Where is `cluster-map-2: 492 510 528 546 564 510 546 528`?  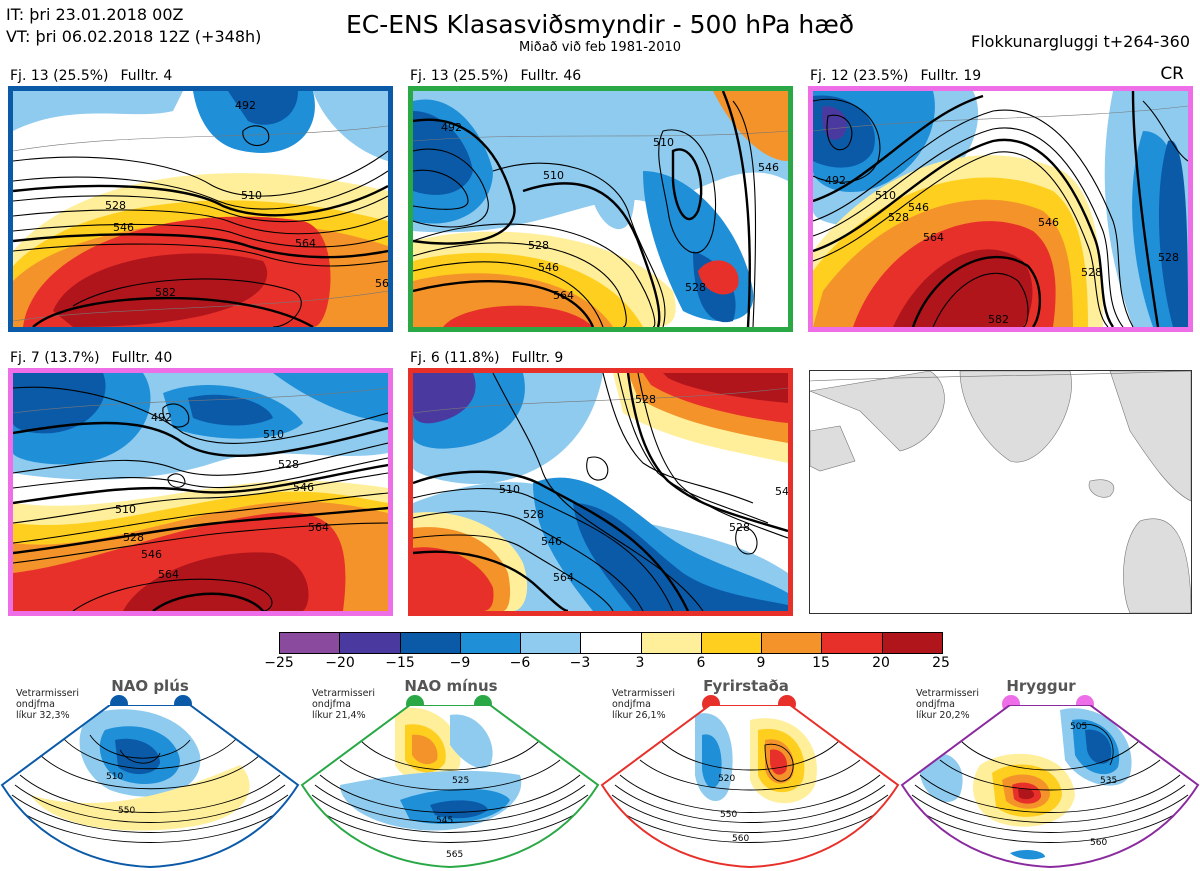
cluster-map-2: 492 510 528 546 564 510 546 528 is located at coordinates (600, 209).